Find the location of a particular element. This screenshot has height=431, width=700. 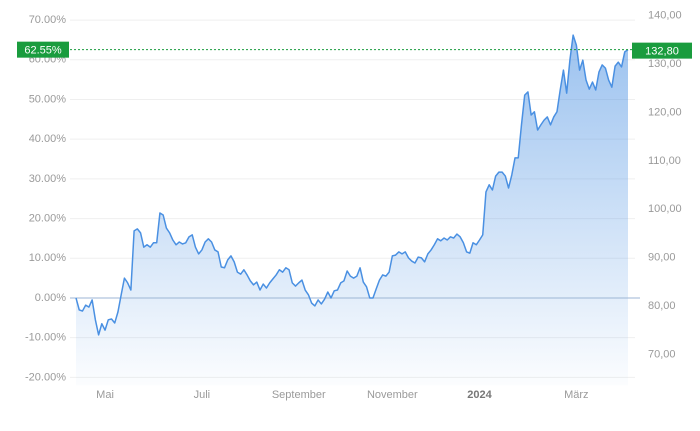

last-value-badge is located at coordinates (43, 49).